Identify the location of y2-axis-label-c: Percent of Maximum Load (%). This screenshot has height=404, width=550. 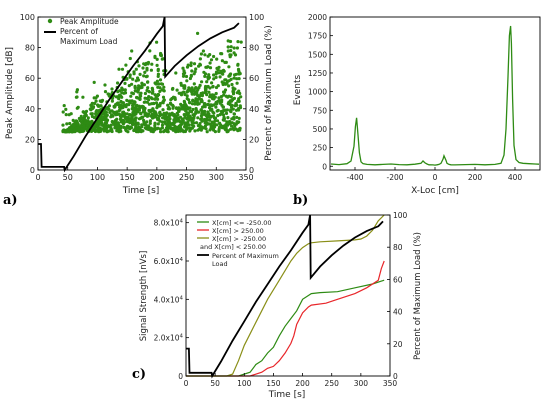
(418, 296).